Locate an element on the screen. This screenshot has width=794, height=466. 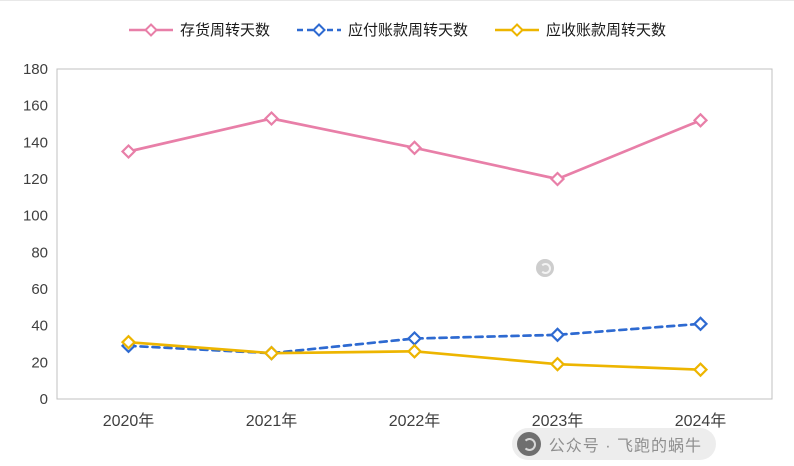
watermark-badge: 公众号 · 飞跑的蜗牛 is located at coordinates (613, 444).